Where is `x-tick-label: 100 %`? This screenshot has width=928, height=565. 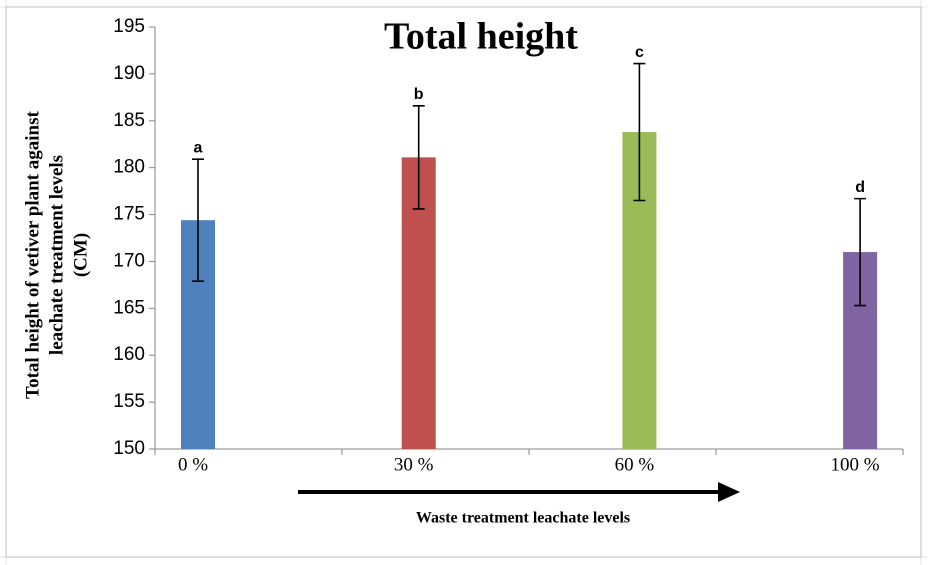
x-tick-label: 100 % is located at coordinates (855, 464).